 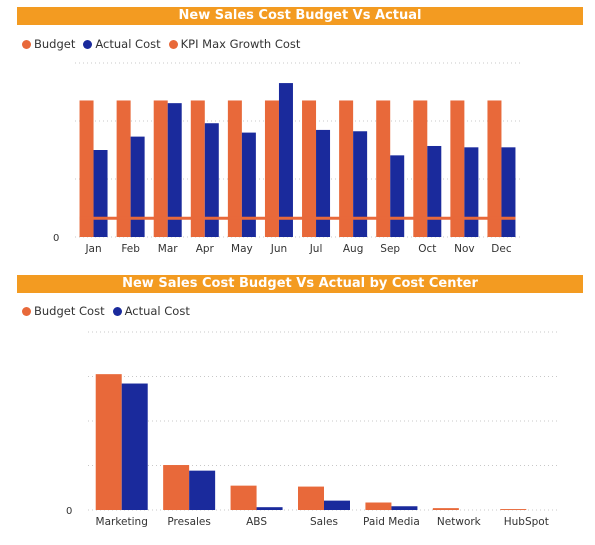 I want to click on bar-actual-cost-oct, so click(x=434, y=191).